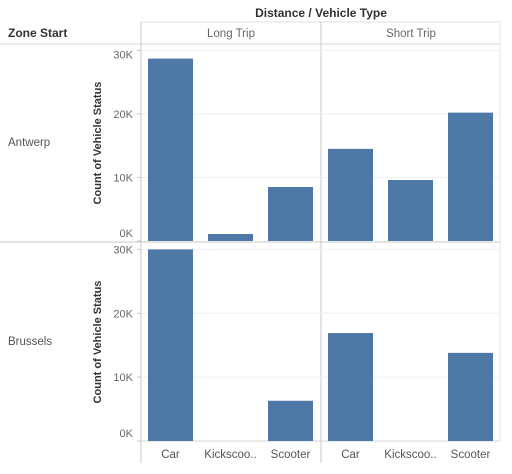 The height and width of the screenshot is (474, 512). Describe the element at coordinates (290, 420) in the screenshot. I see `bar-brussels-long-trip-scooter` at that location.